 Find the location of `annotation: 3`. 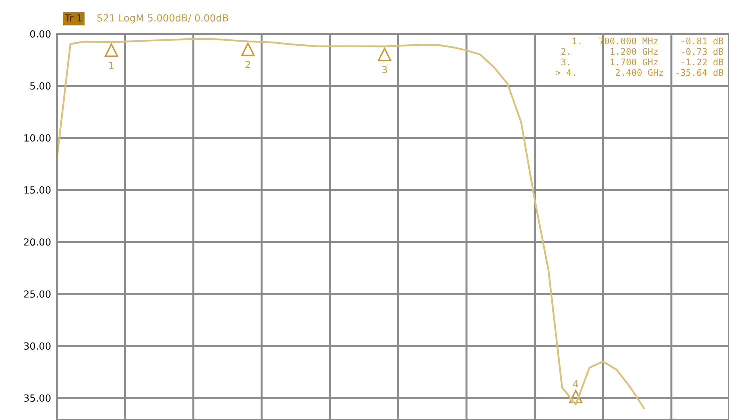

annotation: 3 is located at coordinates (385, 70).